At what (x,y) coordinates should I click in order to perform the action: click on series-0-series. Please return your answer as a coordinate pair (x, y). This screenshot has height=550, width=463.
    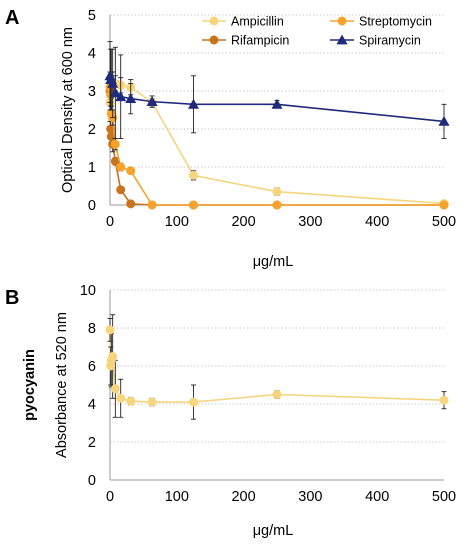
    Looking at the image, I should click on (277, 367).